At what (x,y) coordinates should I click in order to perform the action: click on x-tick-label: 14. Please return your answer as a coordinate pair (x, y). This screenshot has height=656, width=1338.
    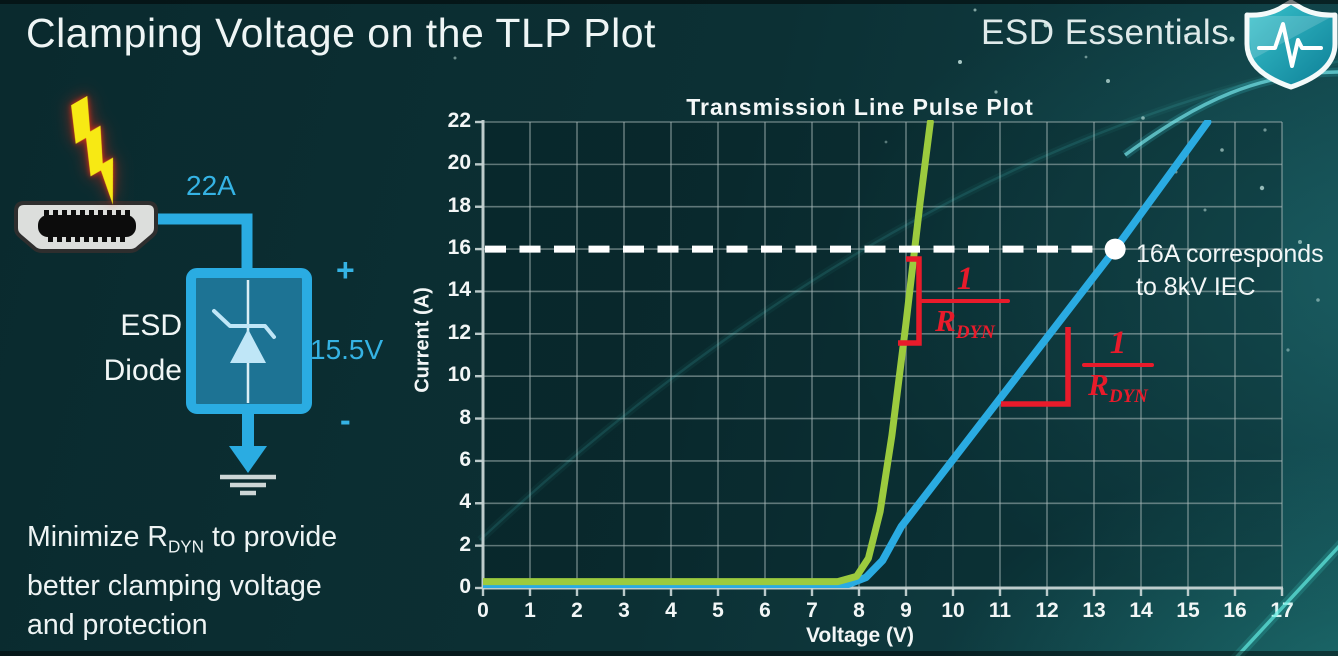
    Looking at the image, I should click on (1141, 610).